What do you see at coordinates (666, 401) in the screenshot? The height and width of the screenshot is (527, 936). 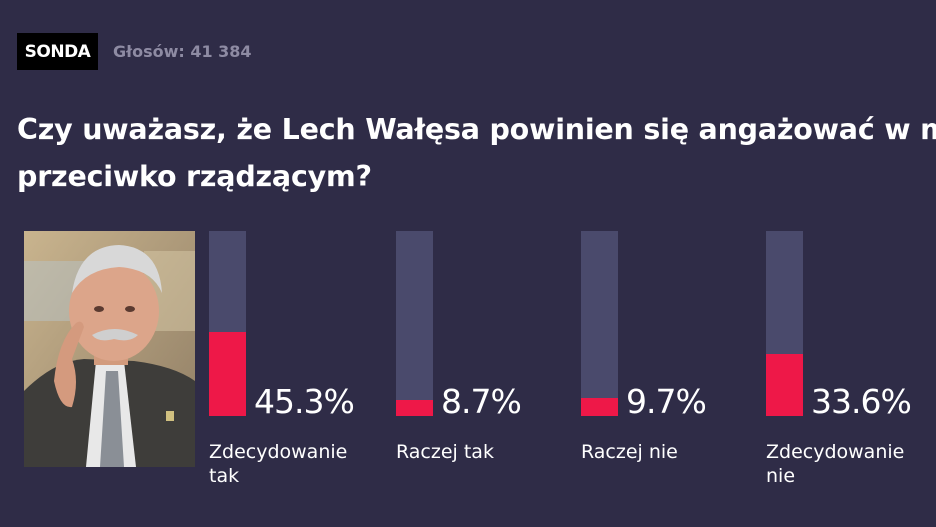 I see `value-label: 9.7%` at bounding box center [666, 401].